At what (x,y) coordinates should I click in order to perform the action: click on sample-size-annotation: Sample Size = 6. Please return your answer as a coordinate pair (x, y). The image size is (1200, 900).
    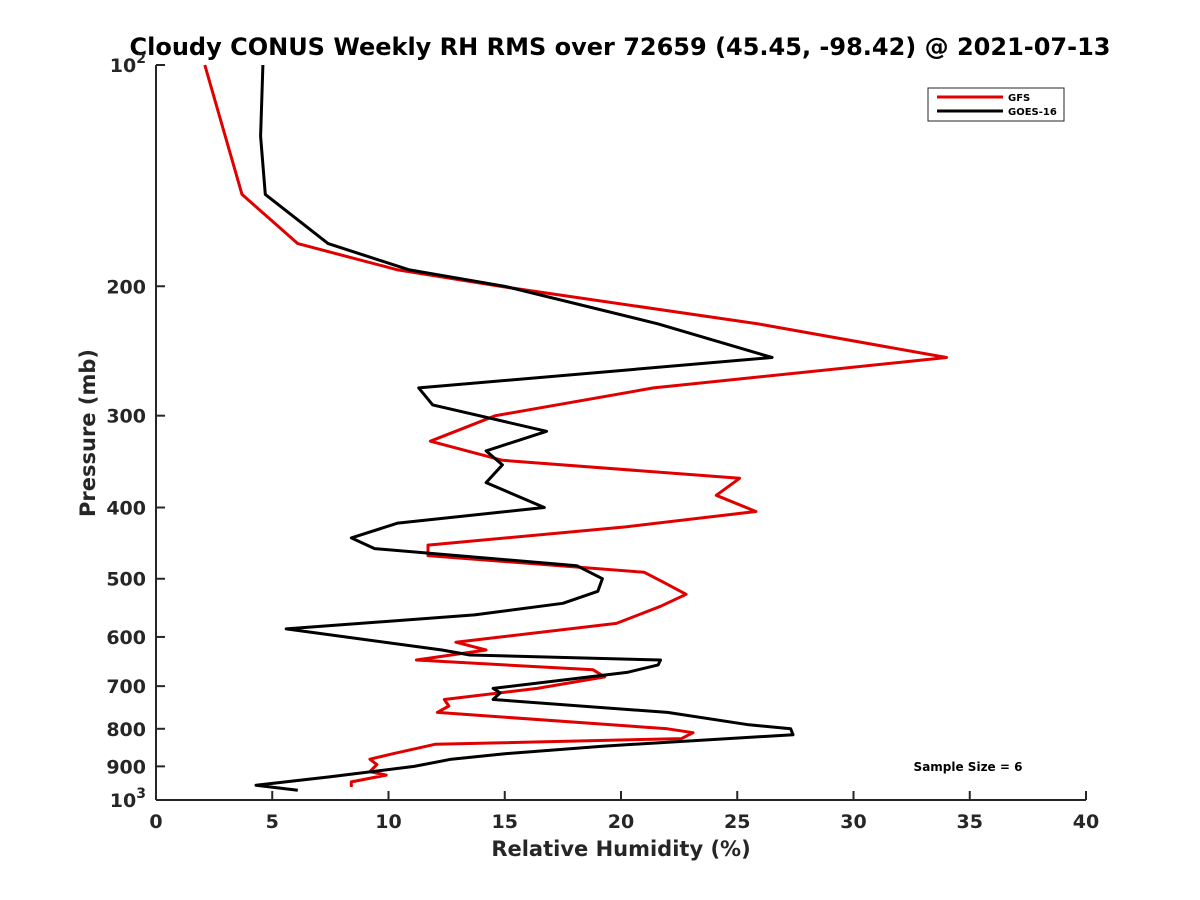
    Looking at the image, I should click on (968, 767).